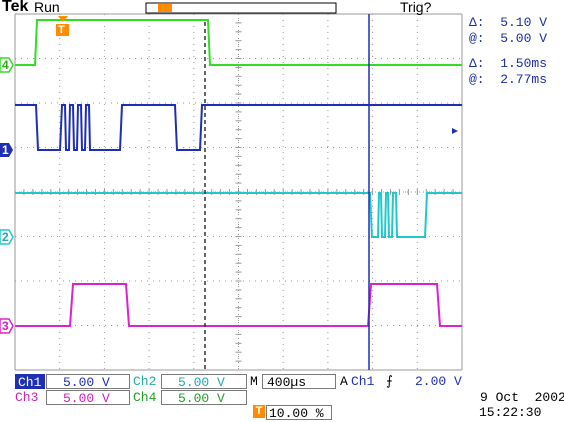  What do you see at coordinates (88, 398) in the screenshot?
I see `ch3-scale: 5.00 V` at bounding box center [88, 398].